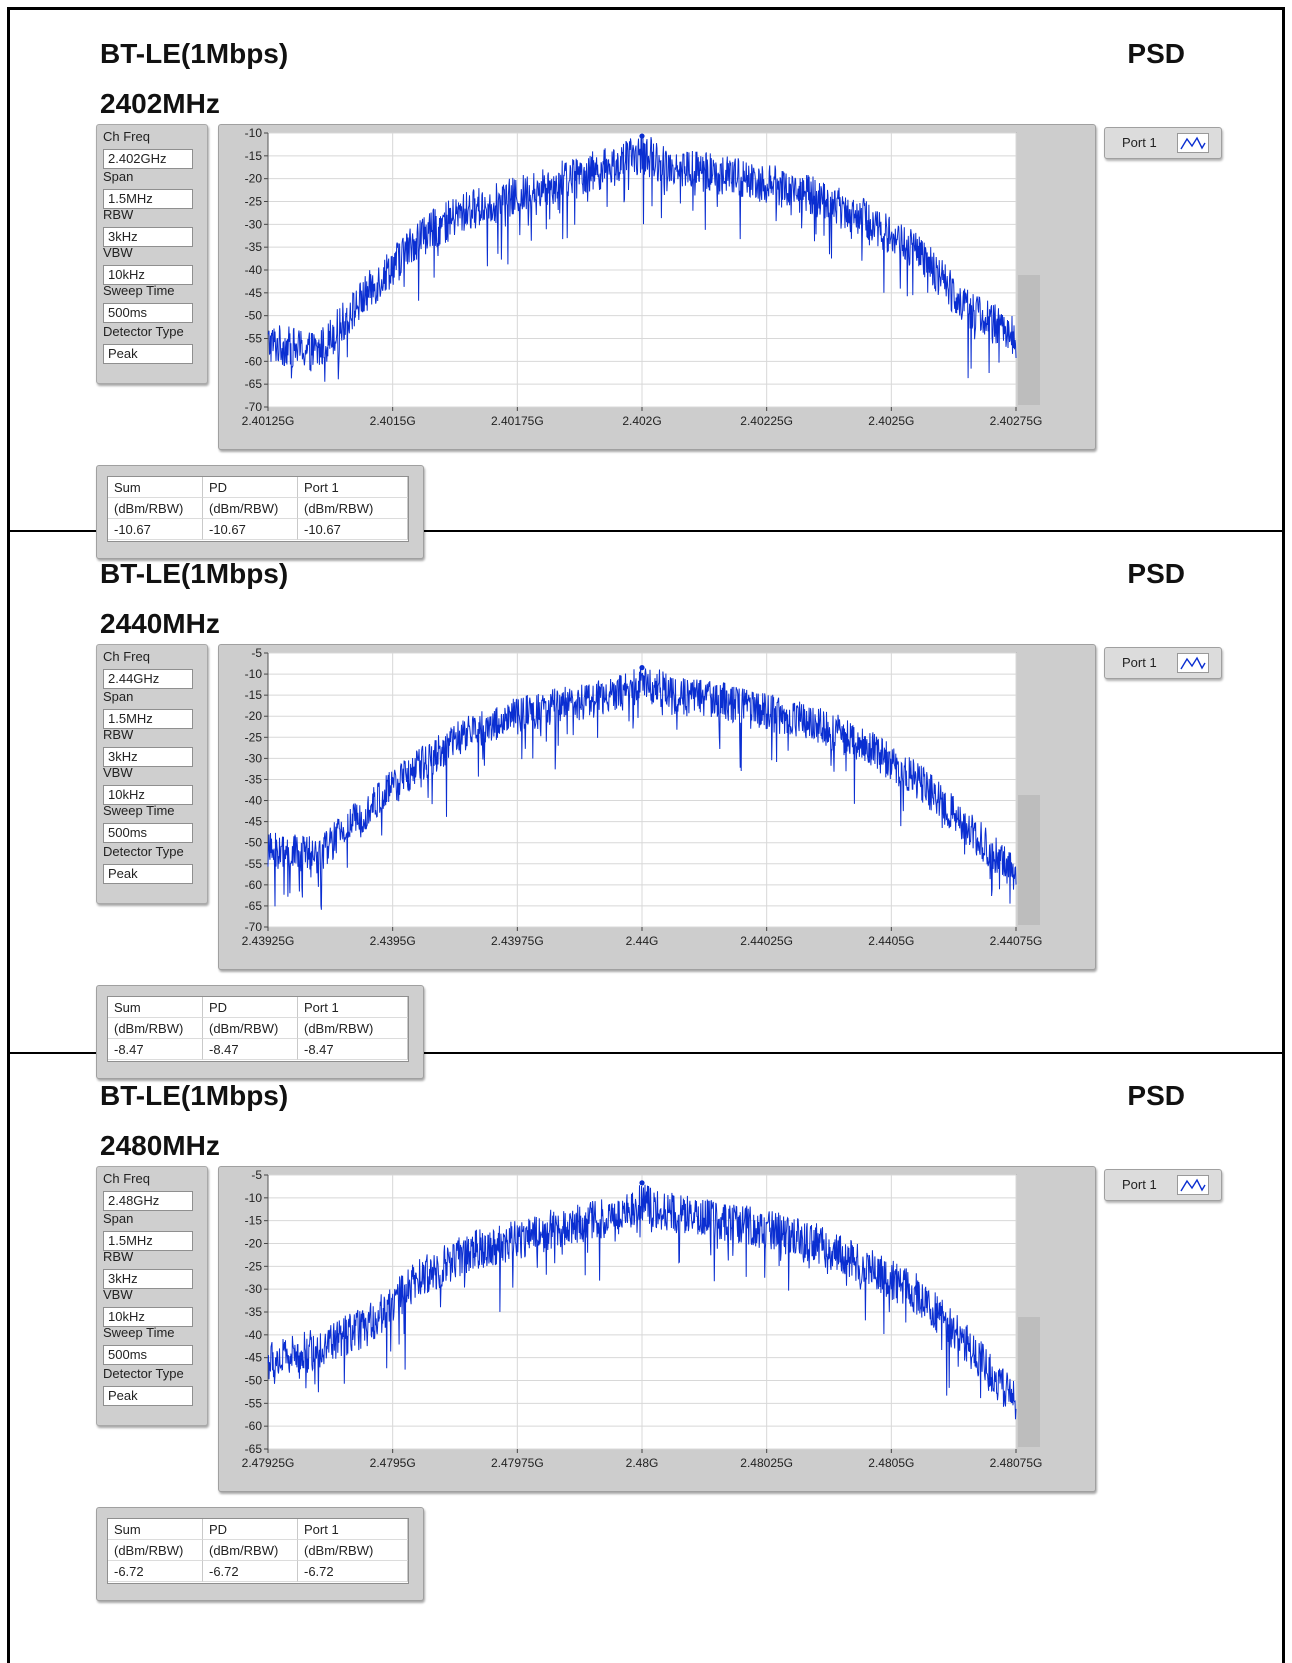  What do you see at coordinates (254, 843) in the screenshot?
I see `y-tick-label: -50` at bounding box center [254, 843].